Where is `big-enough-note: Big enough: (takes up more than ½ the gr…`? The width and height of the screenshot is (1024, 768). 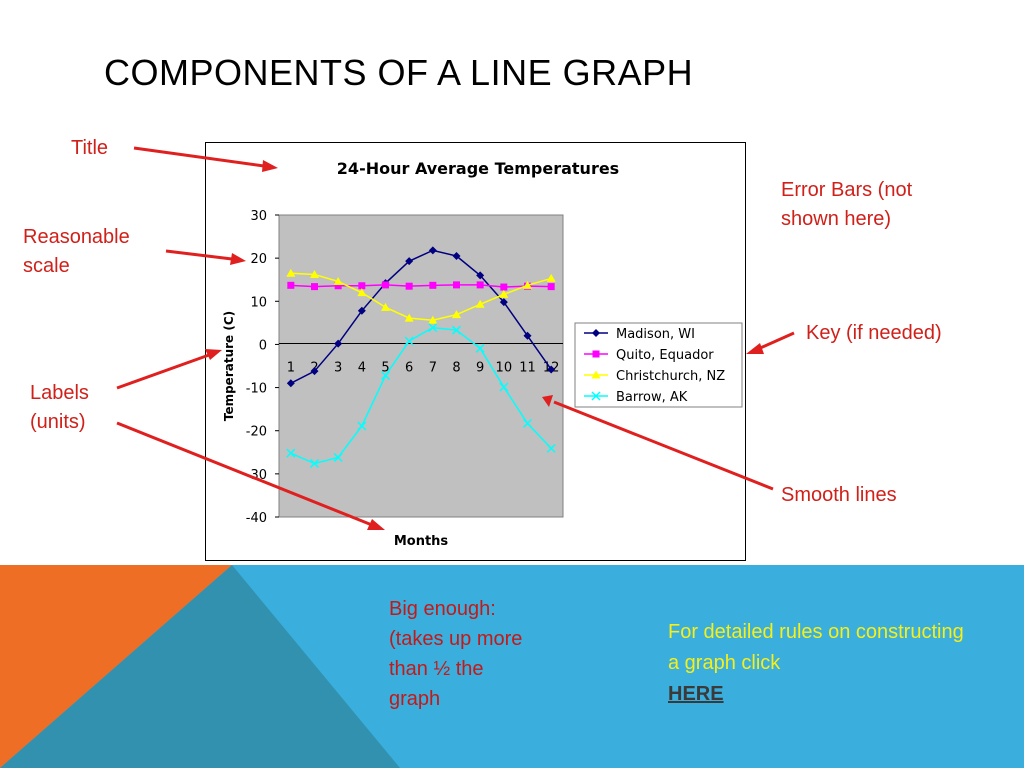
big-enough-note: Big enough: (takes up more than ½ the gr… is located at coordinates (456, 654).